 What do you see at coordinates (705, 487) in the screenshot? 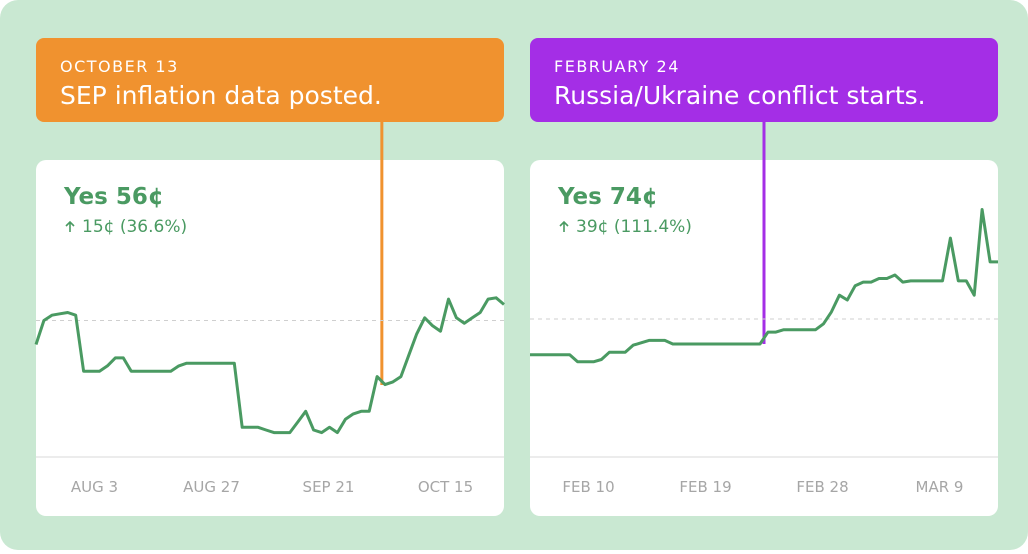
I see `x-tick-label: FEB 19` at bounding box center [705, 487].